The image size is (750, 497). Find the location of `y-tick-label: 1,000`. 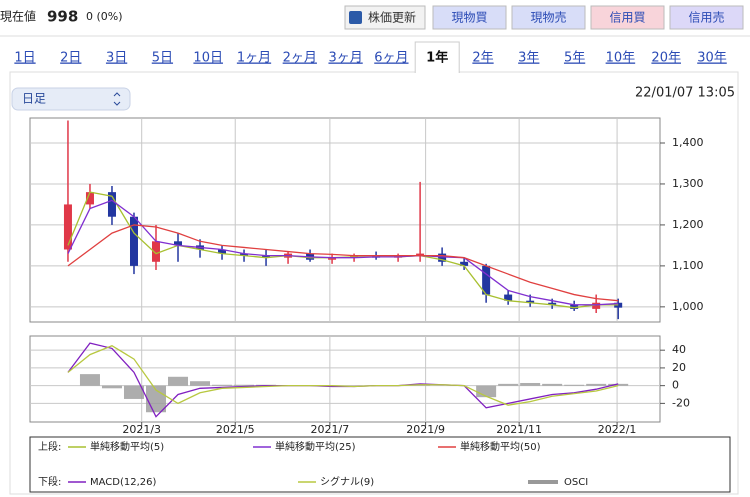

y-tick-label: 1,000 is located at coordinates (688, 306).